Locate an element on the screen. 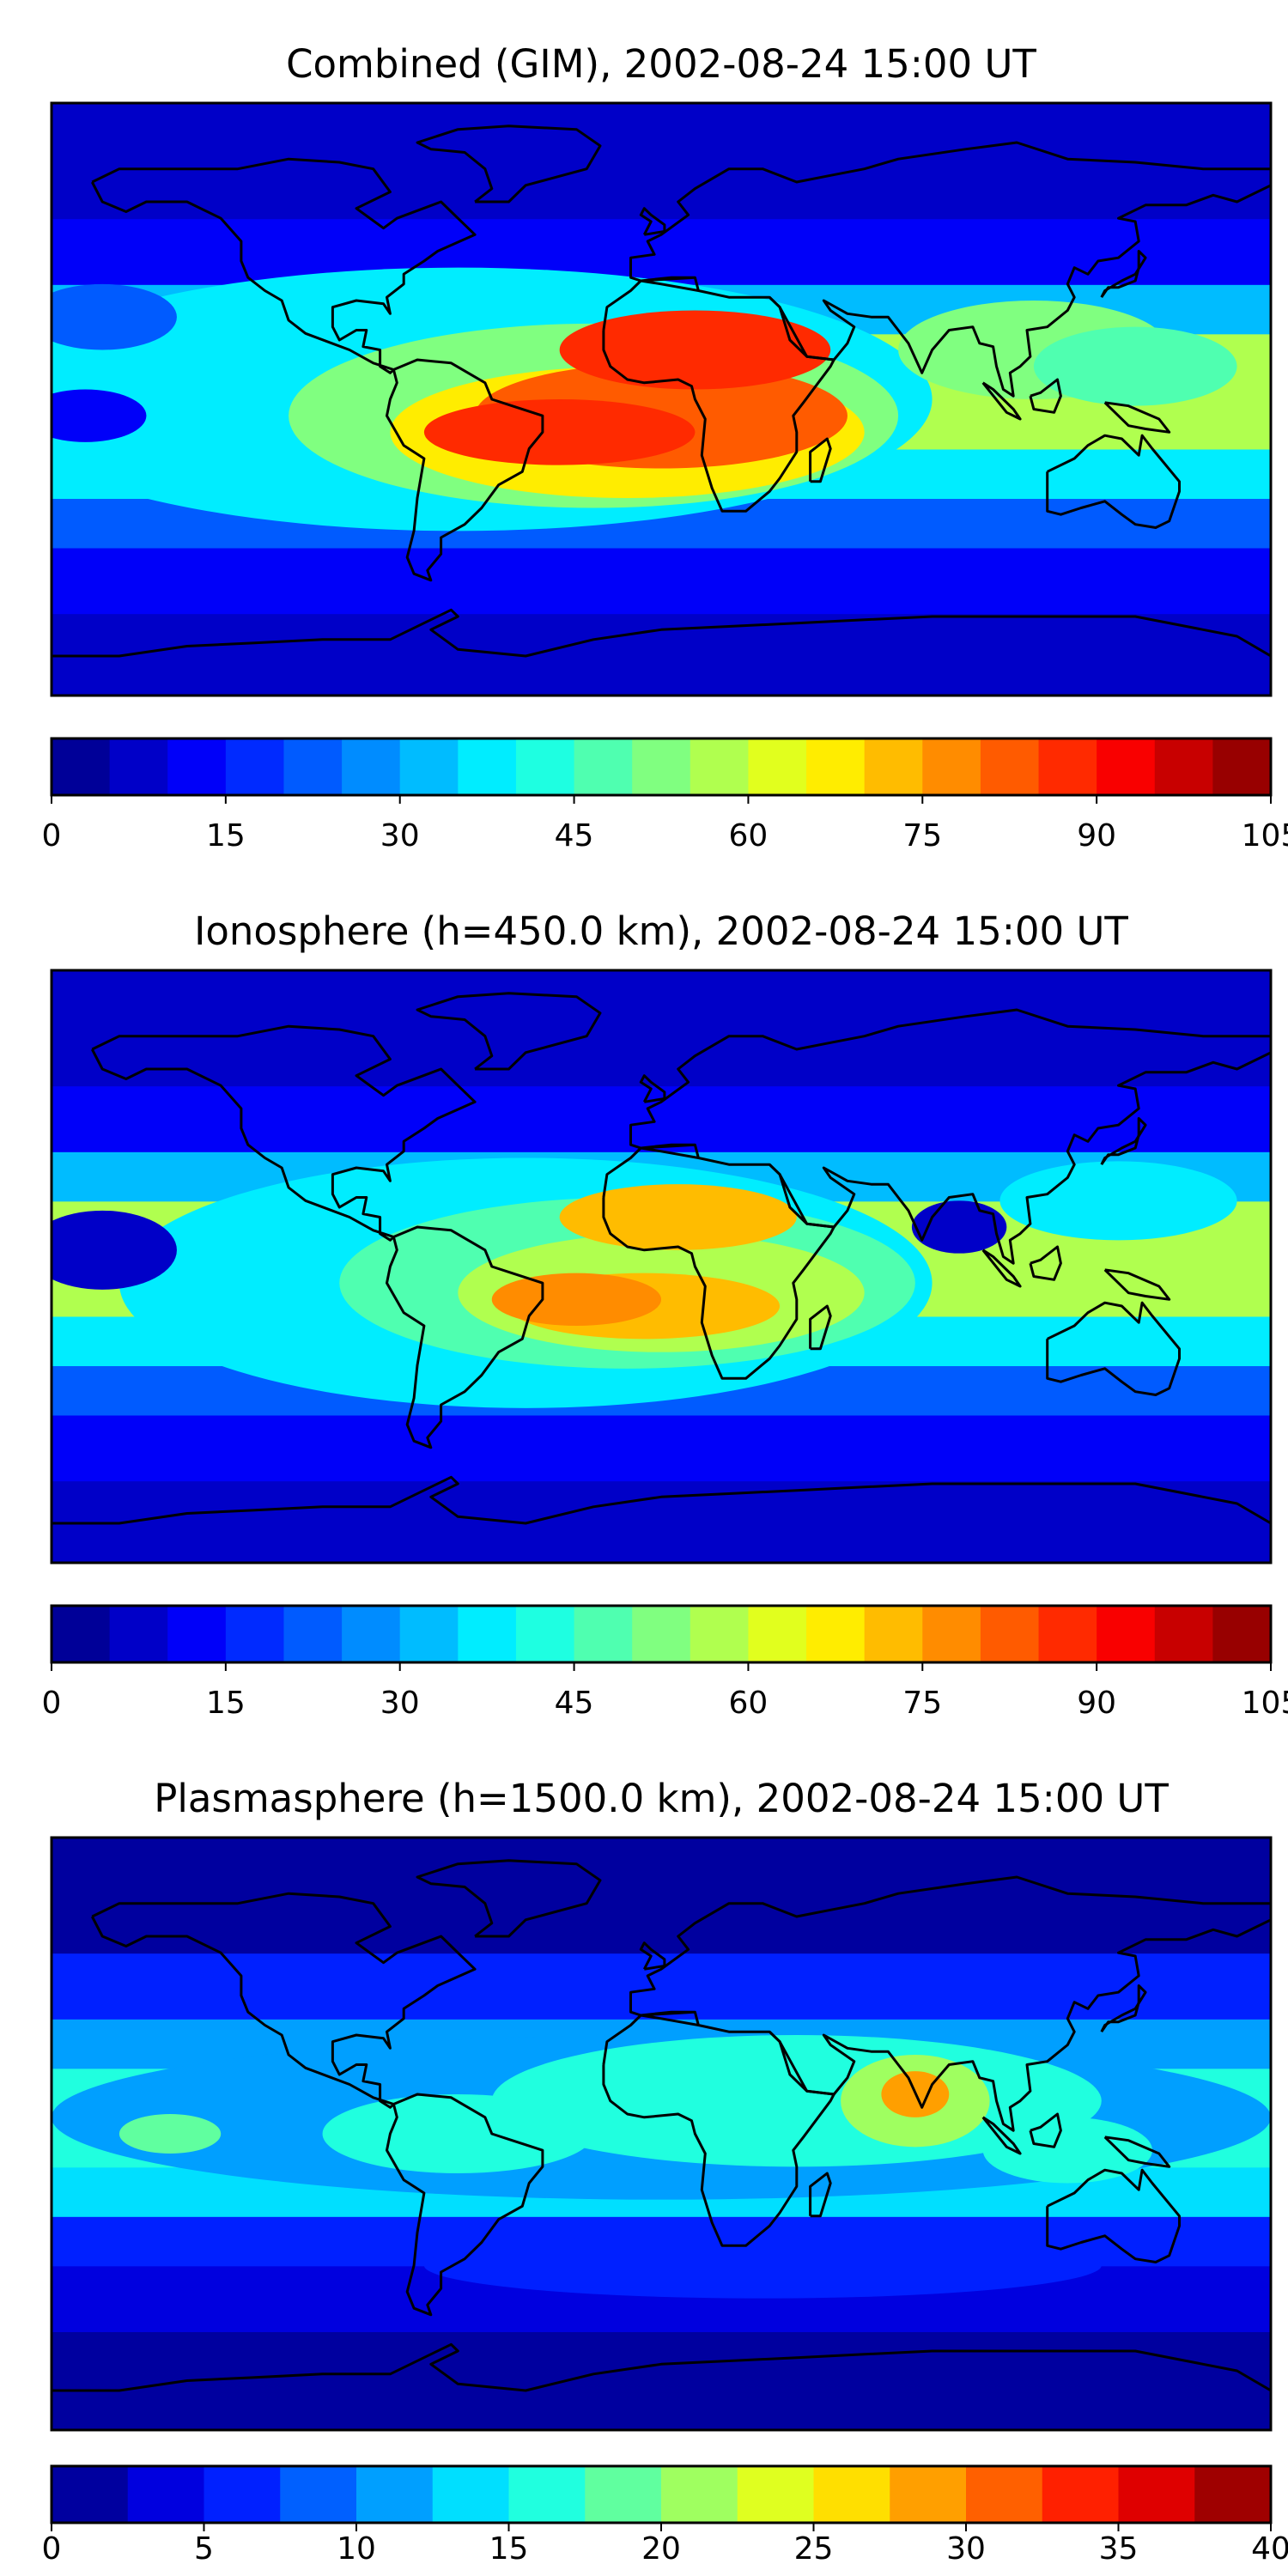 The height and width of the screenshot is (2576, 1288). coastline-indonesia-borneo is located at coordinates (1045, 2130).